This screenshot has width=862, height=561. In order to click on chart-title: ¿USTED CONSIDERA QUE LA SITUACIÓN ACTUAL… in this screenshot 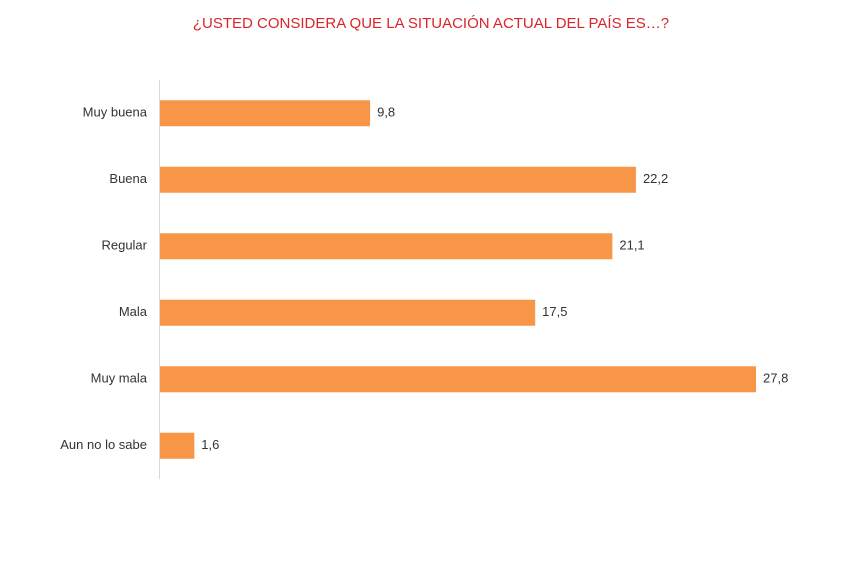, I will do `click(431, 23)`.